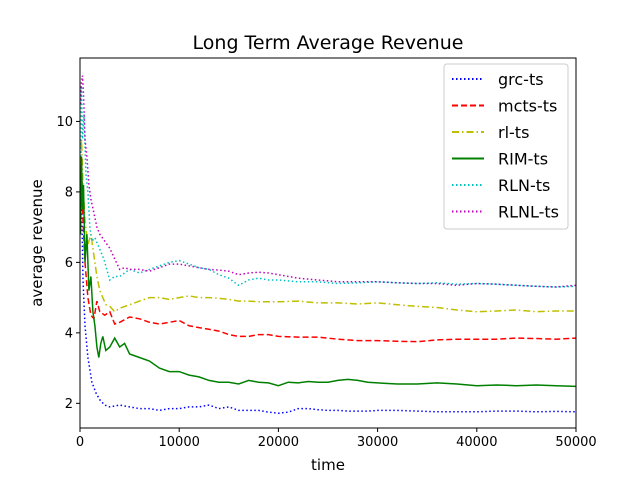 The height and width of the screenshot is (480, 640). I want to click on y-tick-label: 2, so click(69, 404).